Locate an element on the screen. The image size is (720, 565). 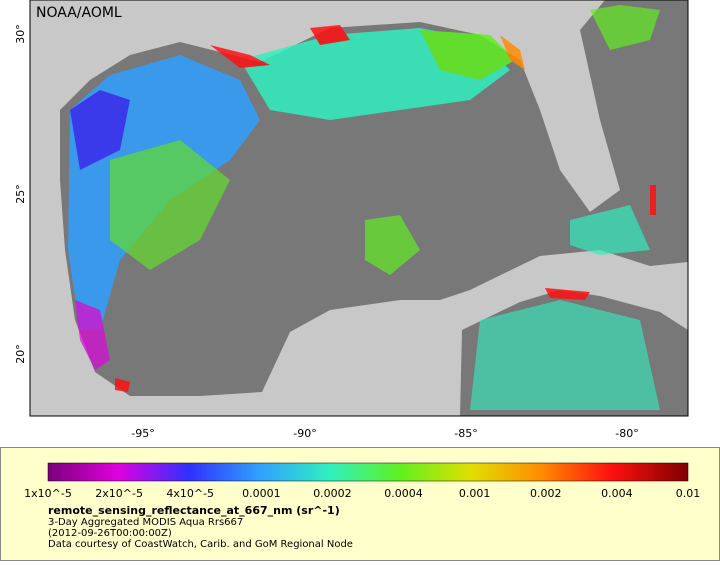
colorbar-label: 2x10^-5 is located at coordinates (119, 493).